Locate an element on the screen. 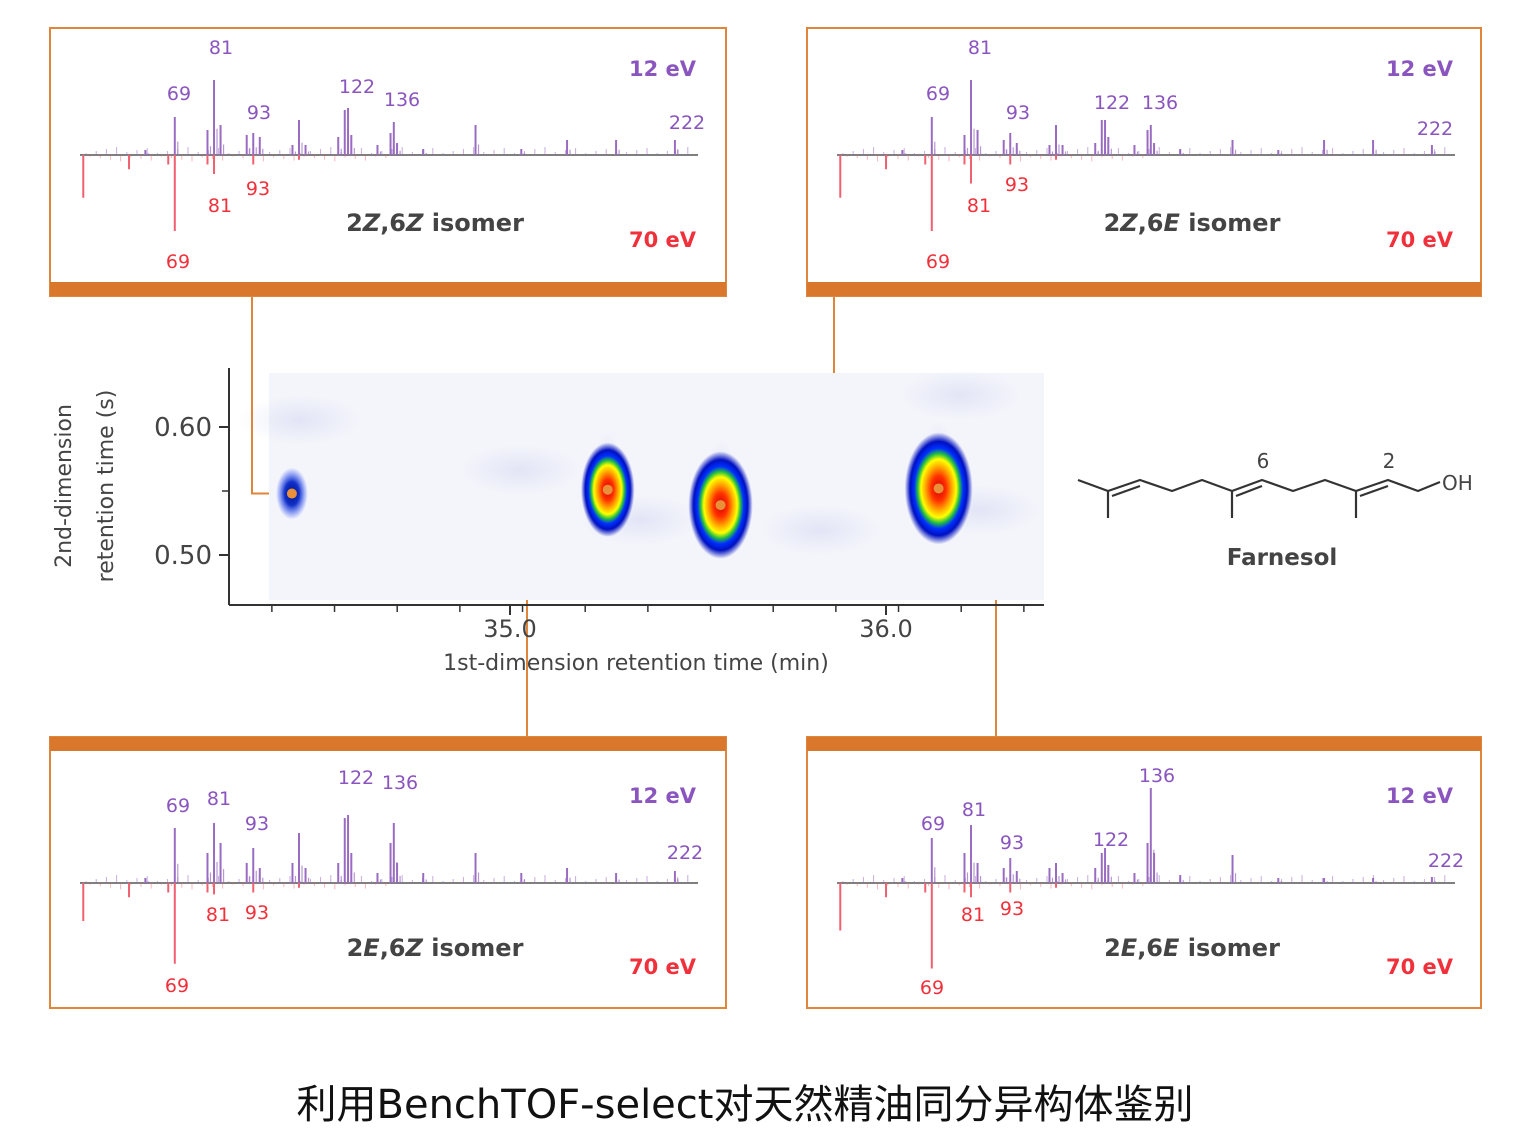 The width and height of the screenshot is (1520, 1147). x-axis-label: 1st-dimension retention time (min) is located at coordinates (636, 663).